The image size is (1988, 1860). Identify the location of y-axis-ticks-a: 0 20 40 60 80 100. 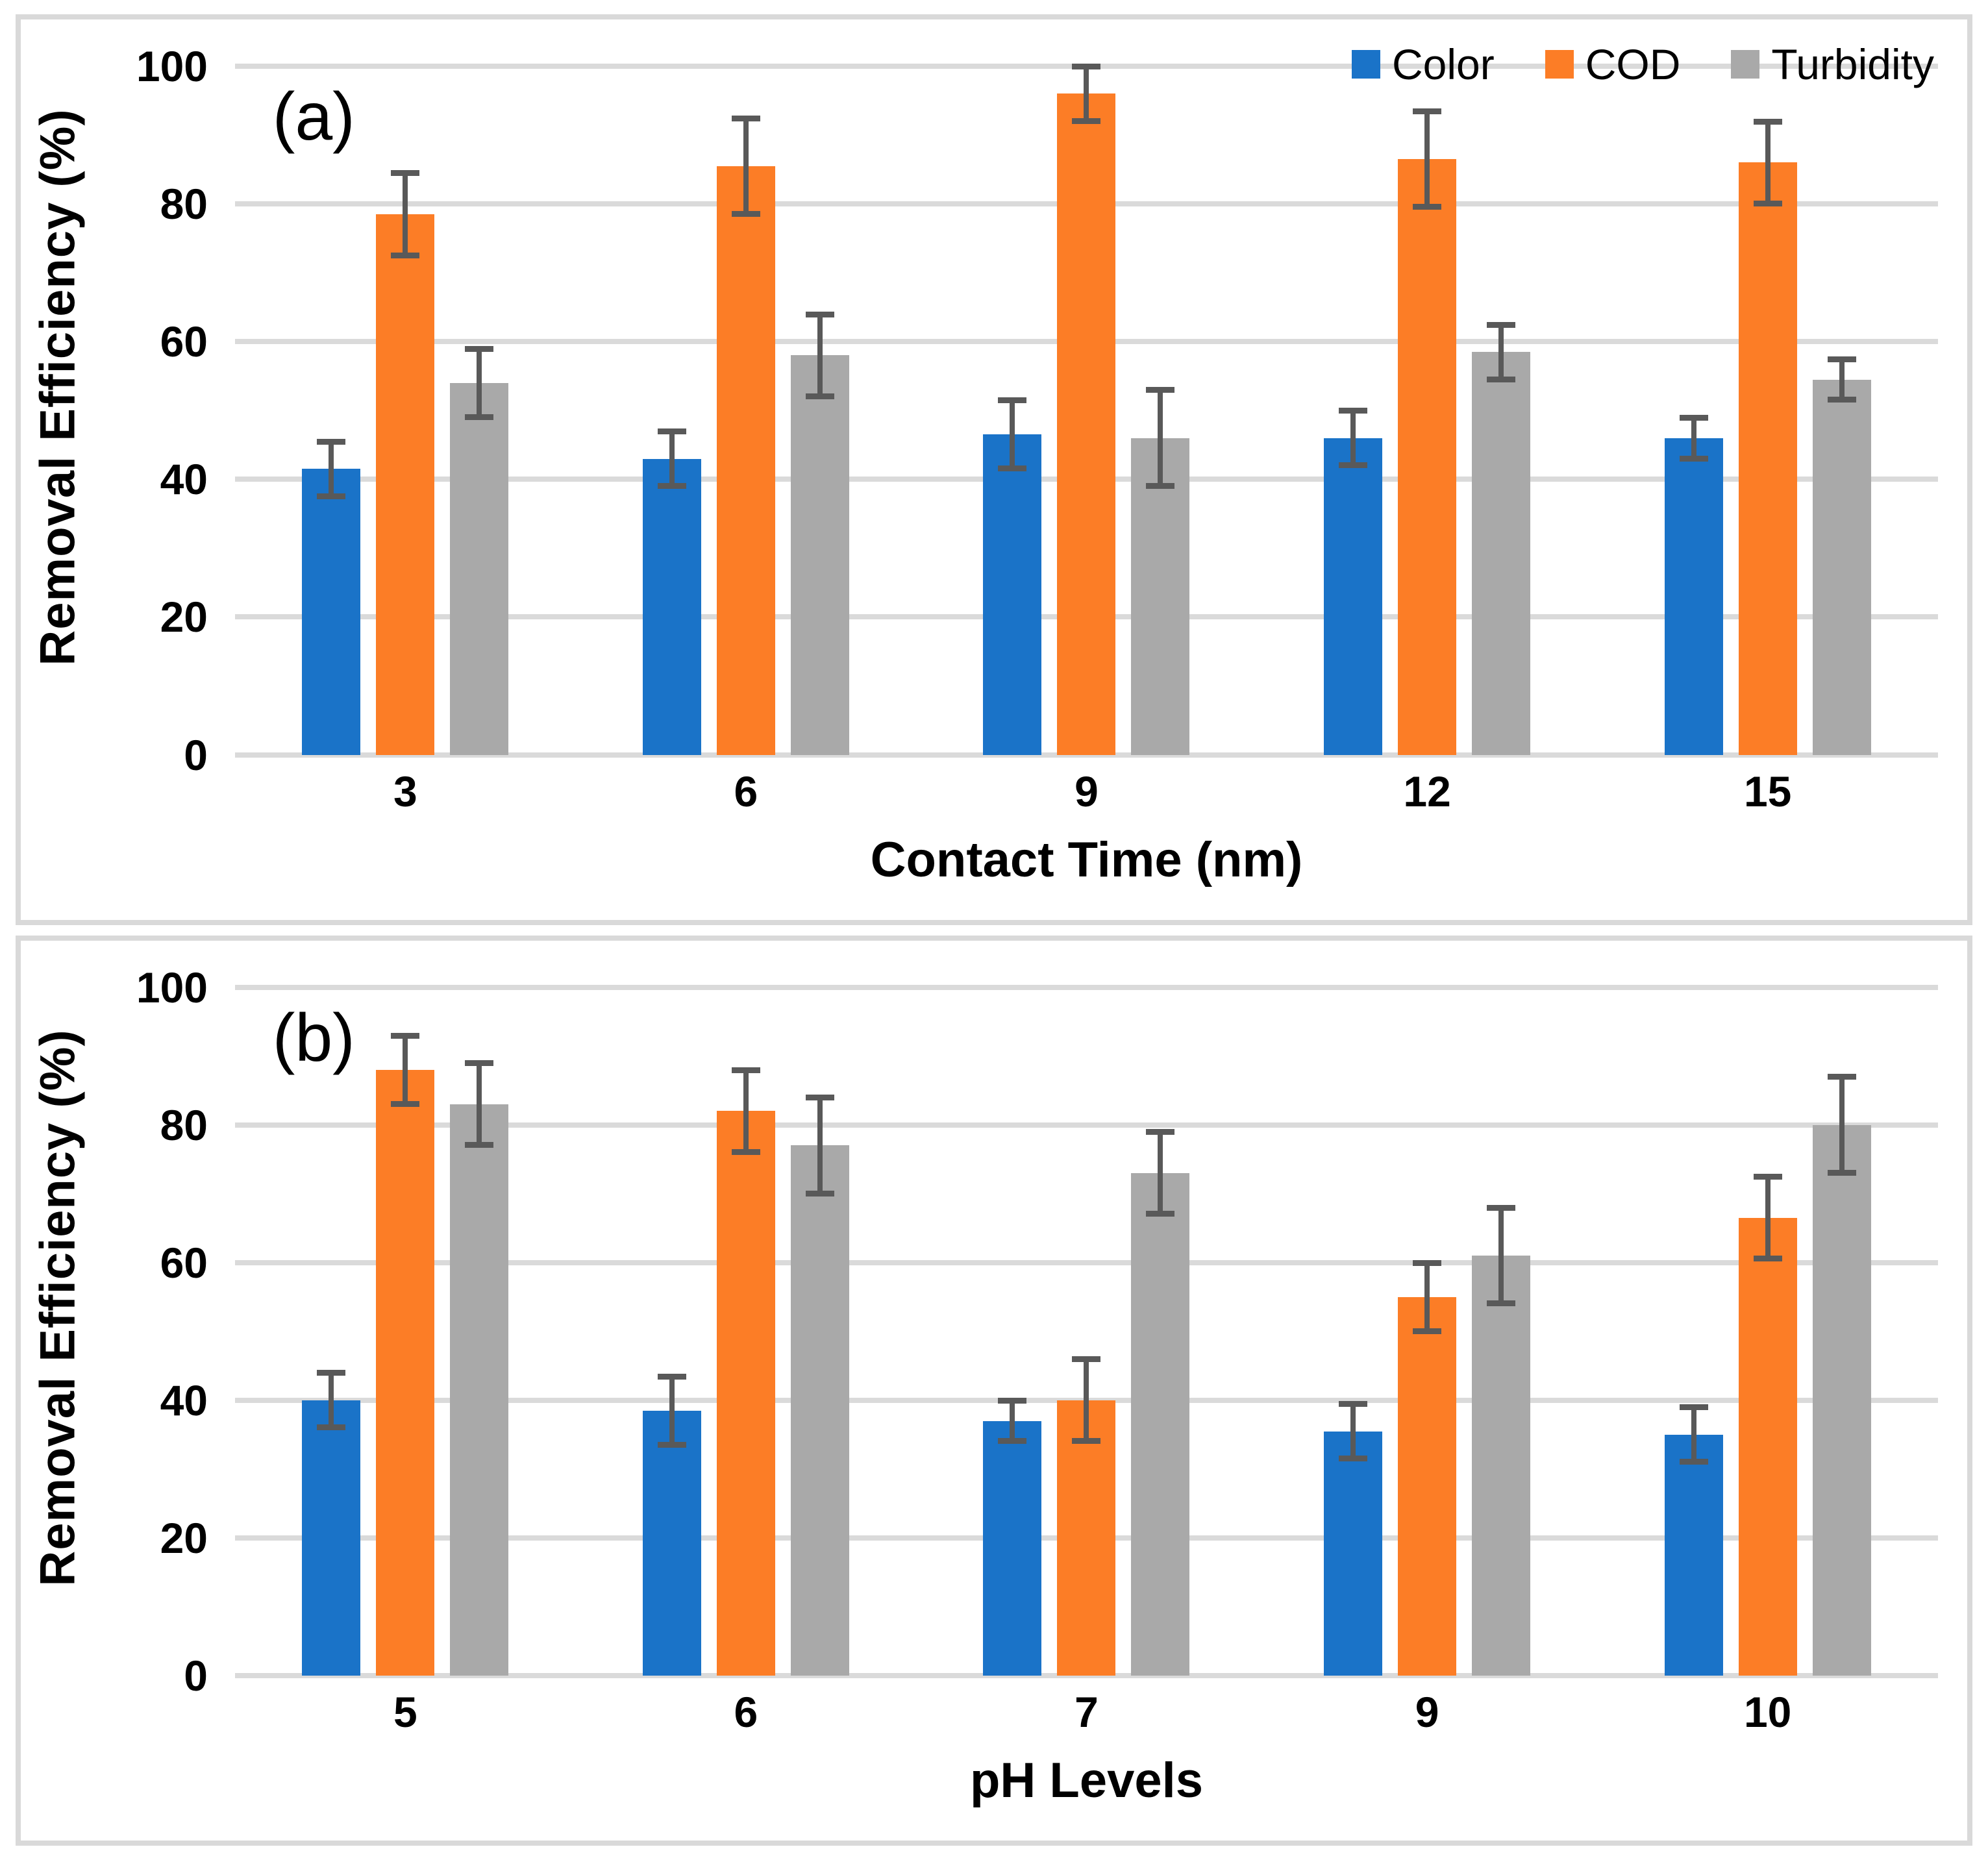
(165, 397).